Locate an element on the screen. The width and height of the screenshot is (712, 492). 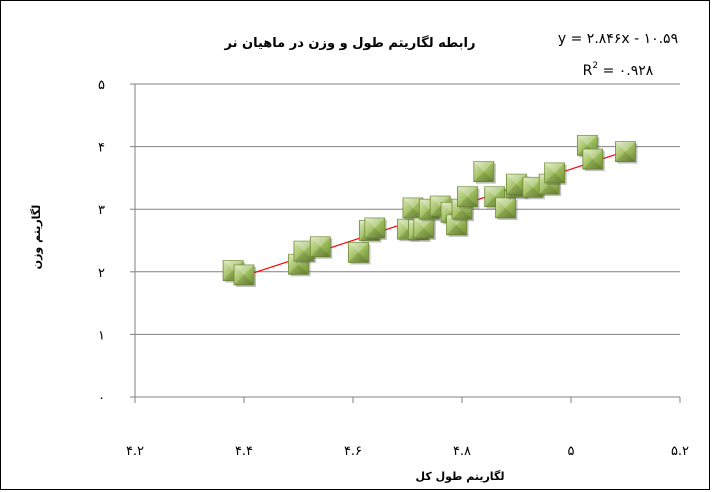
r-squared-label: R2 = ۰.۹۲۸ is located at coordinates (618, 70).